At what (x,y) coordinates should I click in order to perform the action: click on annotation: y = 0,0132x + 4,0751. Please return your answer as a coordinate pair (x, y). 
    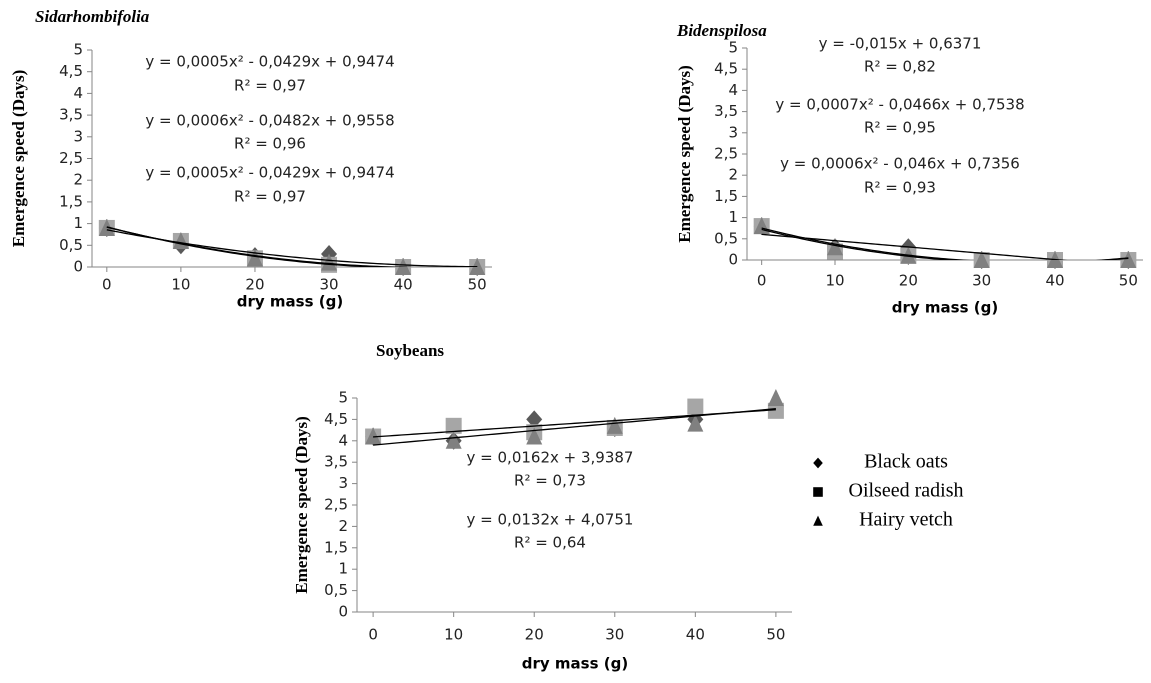
    Looking at the image, I should click on (550, 520).